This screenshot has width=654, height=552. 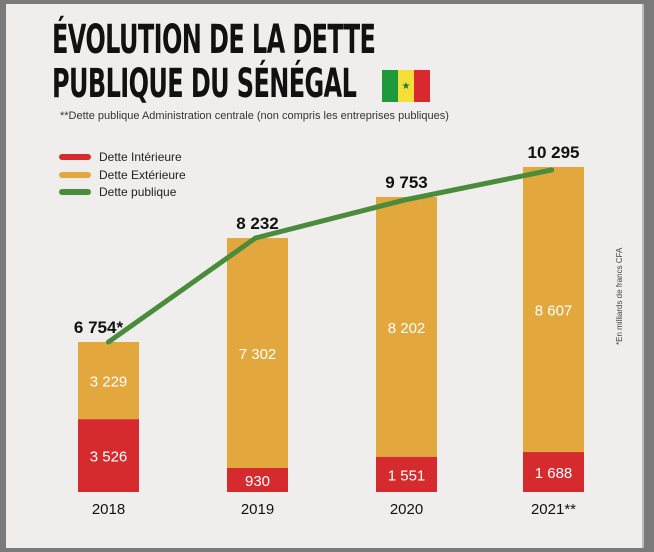 What do you see at coordinates (138, 192) in the screenshot?
I see `legend-label: Dette publique` at bounding box center [138, 192].